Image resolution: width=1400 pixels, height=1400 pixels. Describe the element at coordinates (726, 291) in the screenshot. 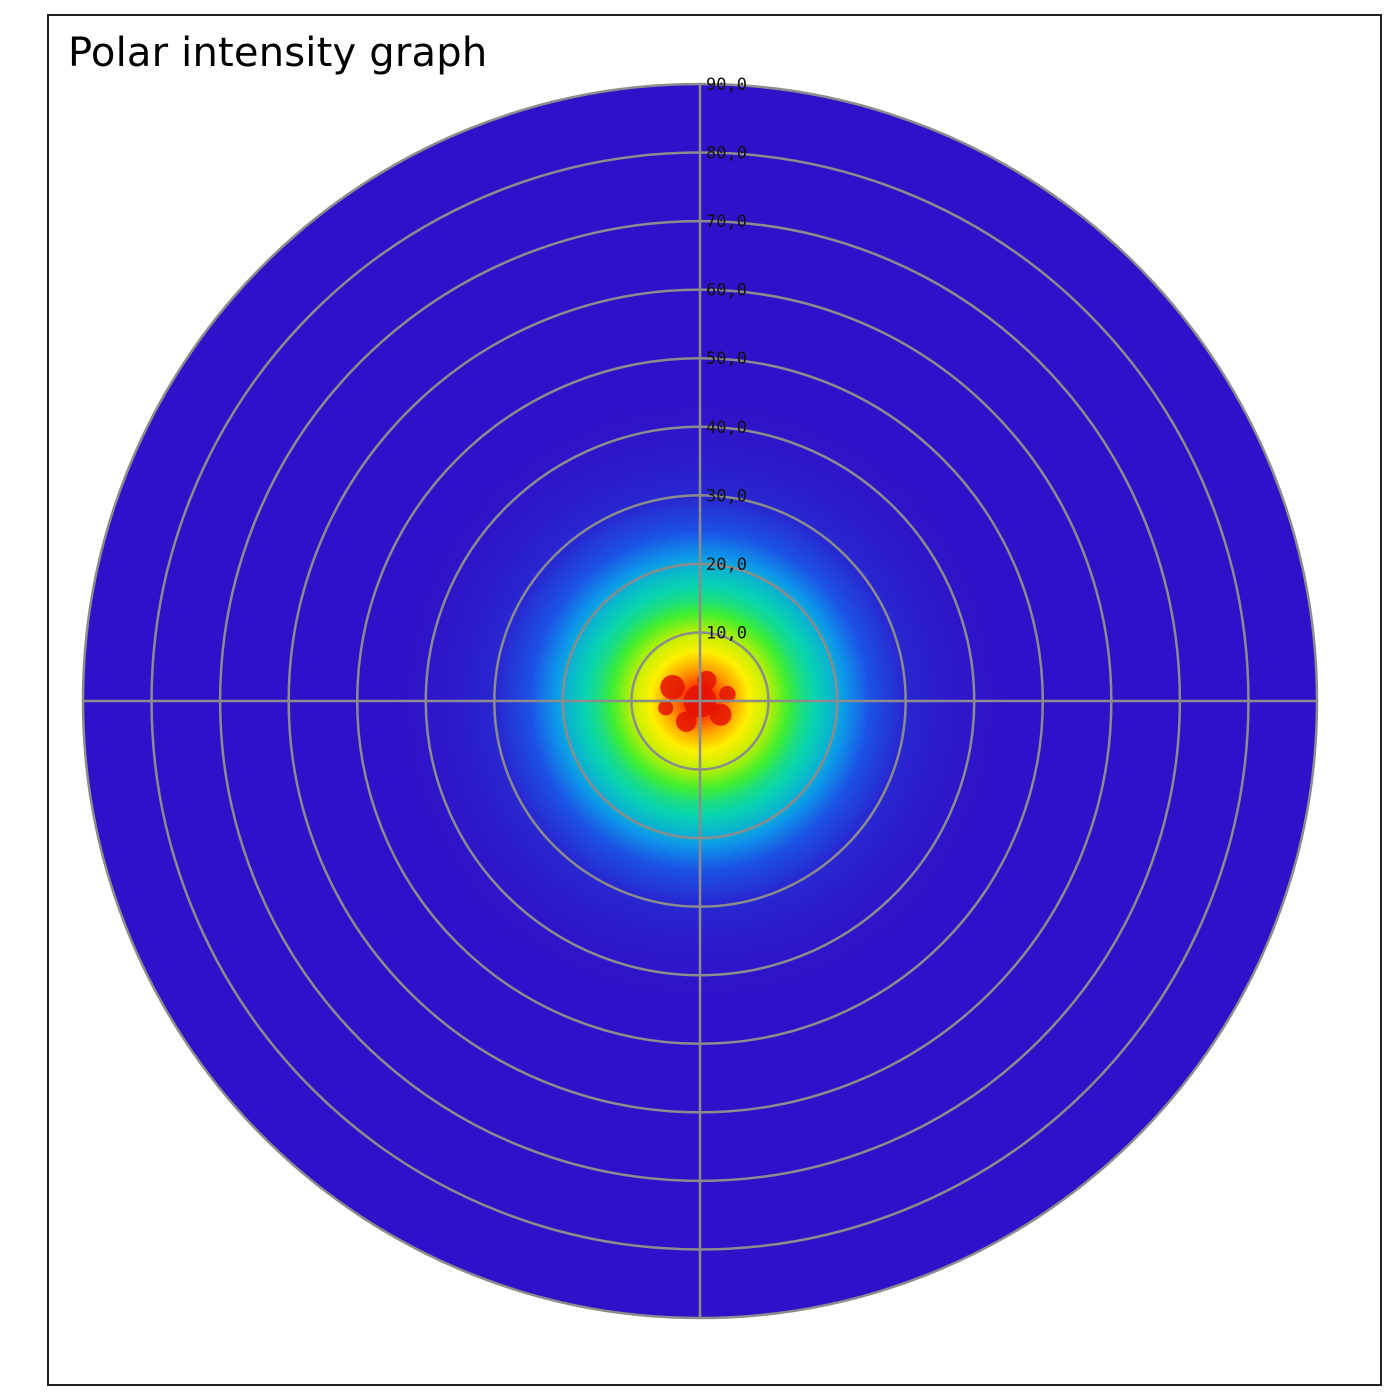

I see `ring-tick-label: 60,0` at that location.